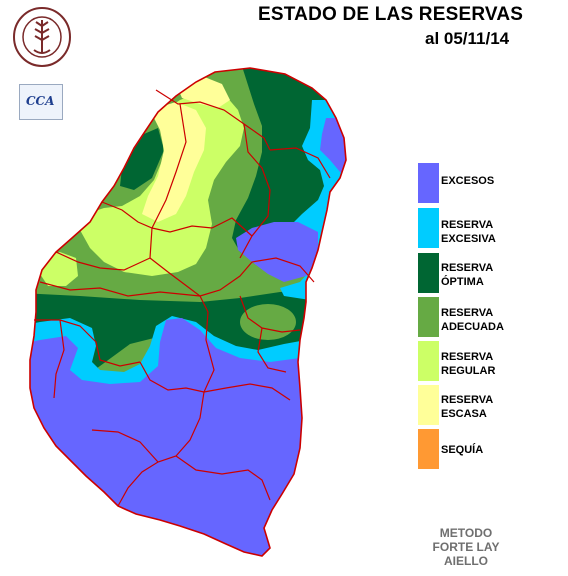 This screenshot has width=568, height=576. What do you see at coordinates (472, 320) in the screenshot?
I see `legend-label-adecuada: RESERVA ADECUADA` at bounding box center [472, 320].